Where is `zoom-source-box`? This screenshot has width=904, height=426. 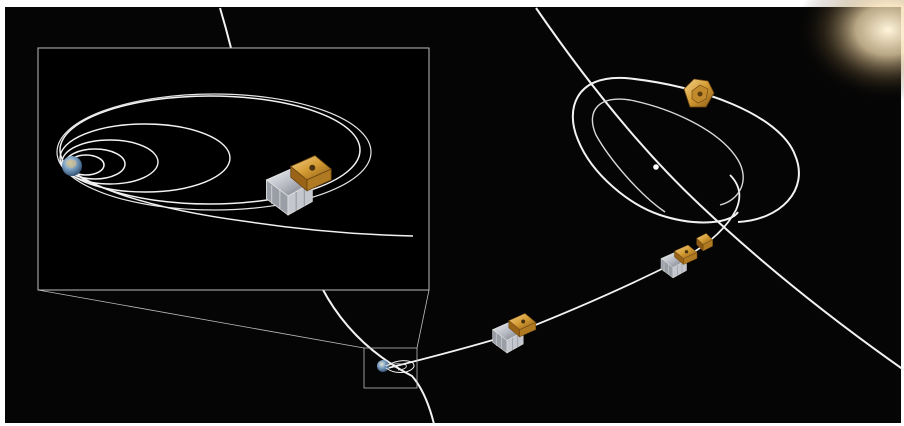 zoom-source-box is located at coordinates (390, 368).